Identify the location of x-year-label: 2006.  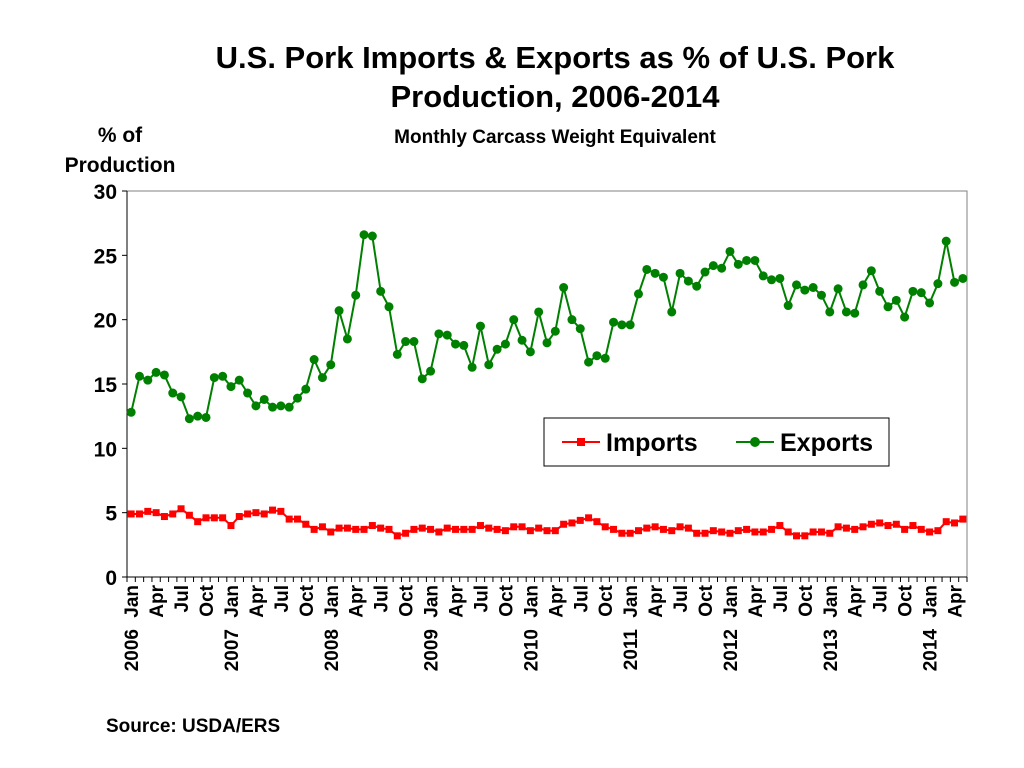
(132, 650).